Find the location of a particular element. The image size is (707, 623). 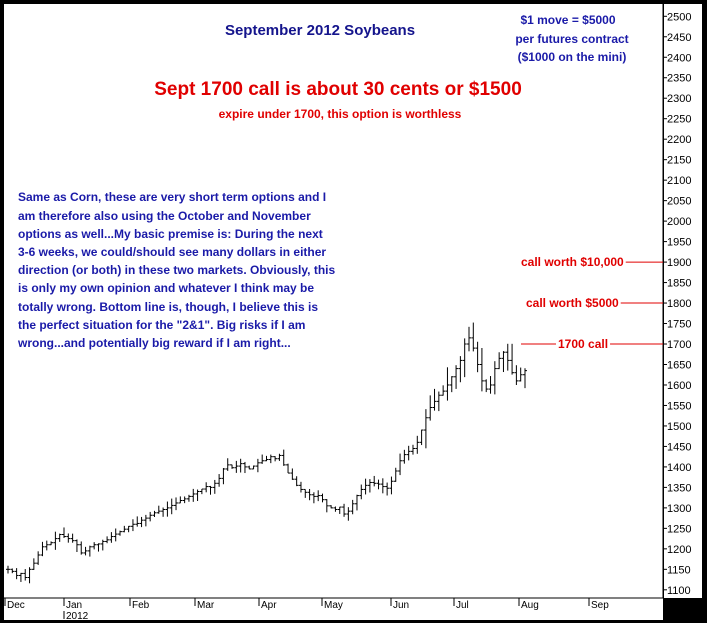

x-tick-label: Dec is located at coordinates (16, 605).